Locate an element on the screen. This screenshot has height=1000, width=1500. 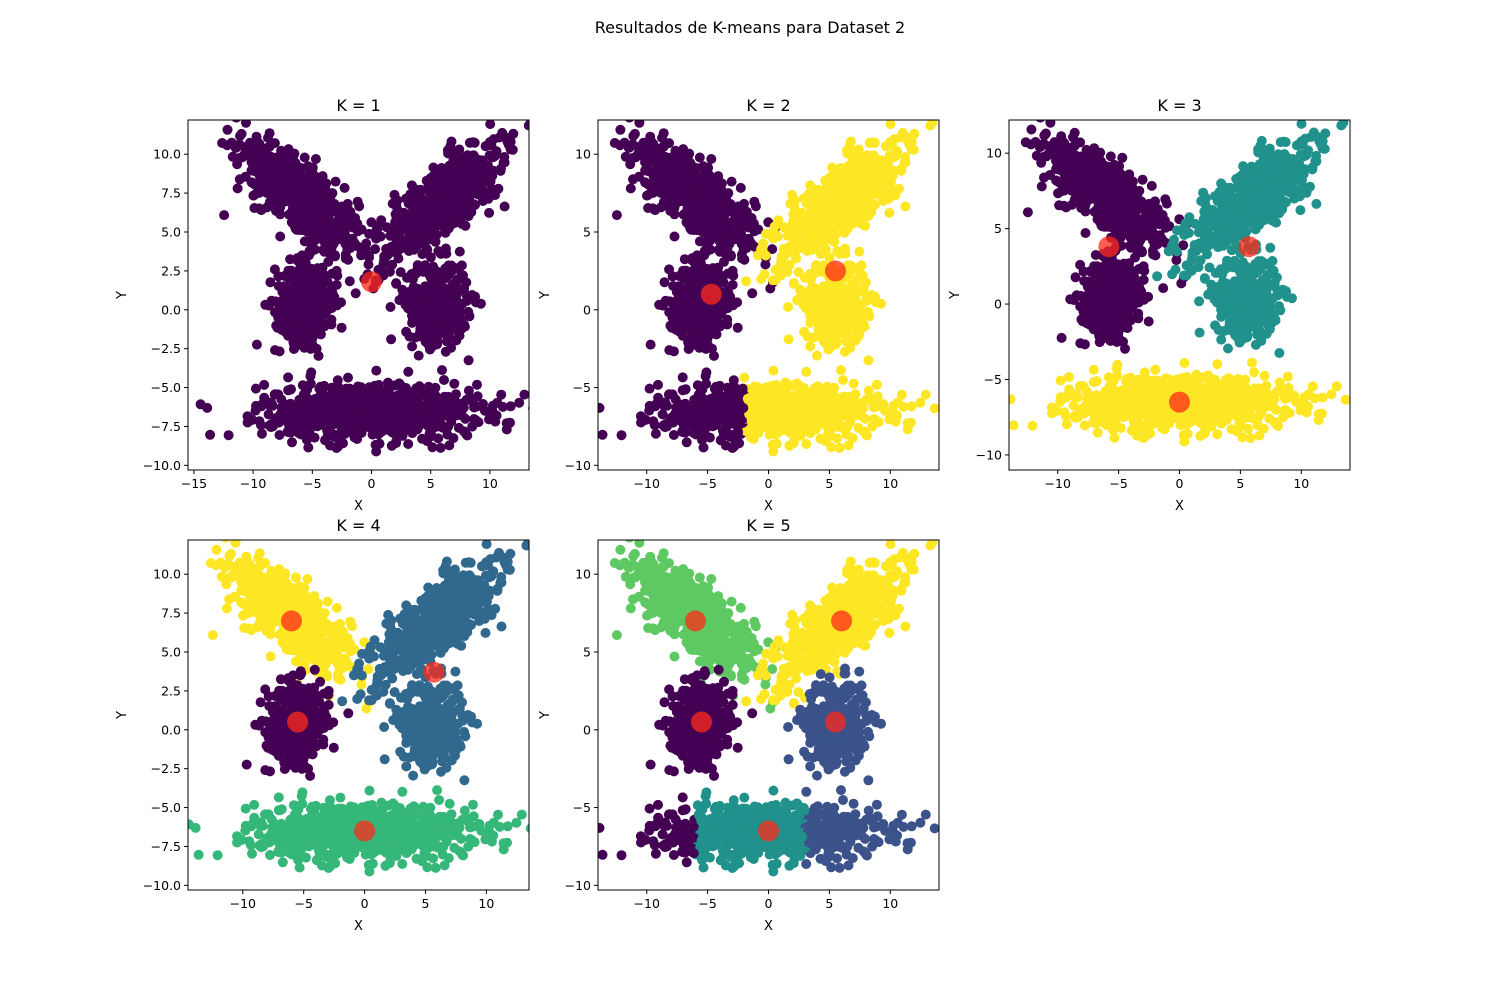
x-tick-label: 5 is located at coordinates (431, 483).